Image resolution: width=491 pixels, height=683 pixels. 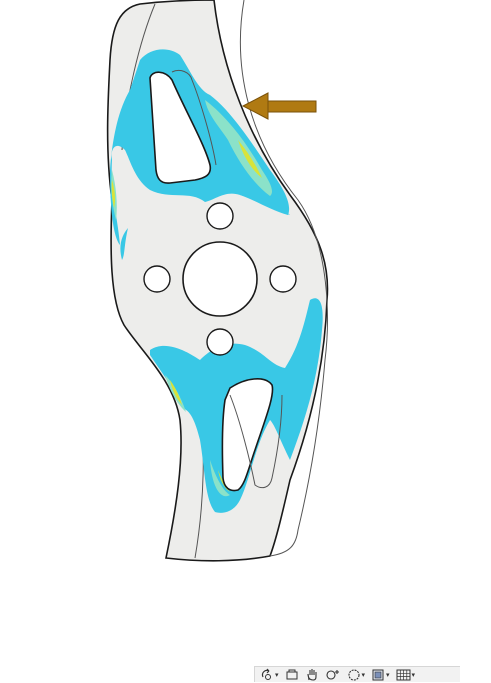 I want to click on hand-icon, so click(x=311, y=675).